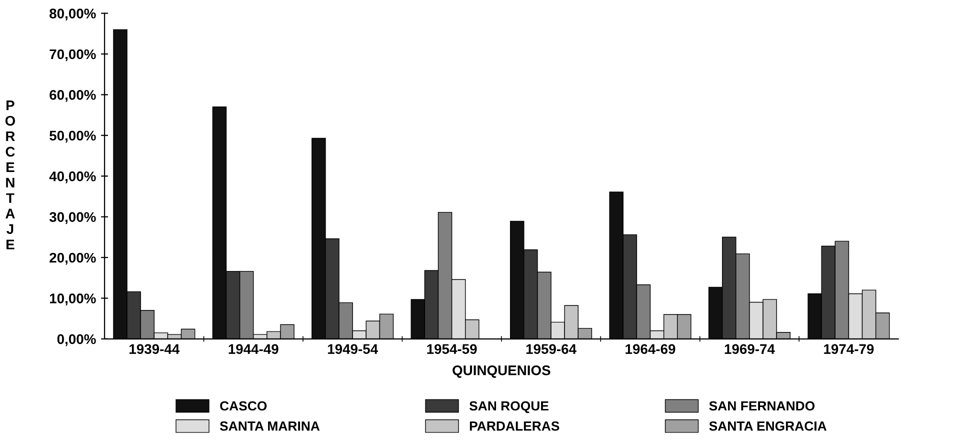  Describe the element at coordinates (749, 349) in the screenshot. I see `x-tick-label: 1969-74` at that location.